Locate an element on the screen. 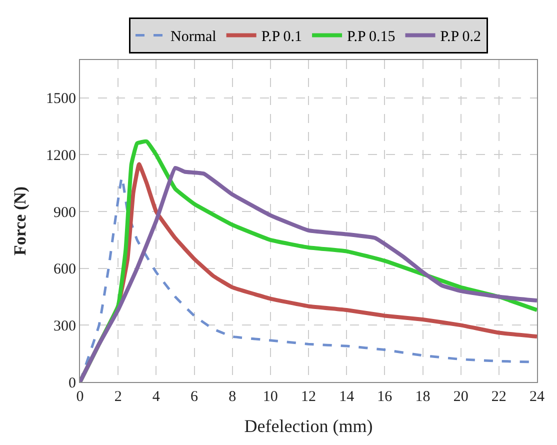 This screenshot has height=445, width=557. y-tick-label: 900 is located at coordinates (65, 212).